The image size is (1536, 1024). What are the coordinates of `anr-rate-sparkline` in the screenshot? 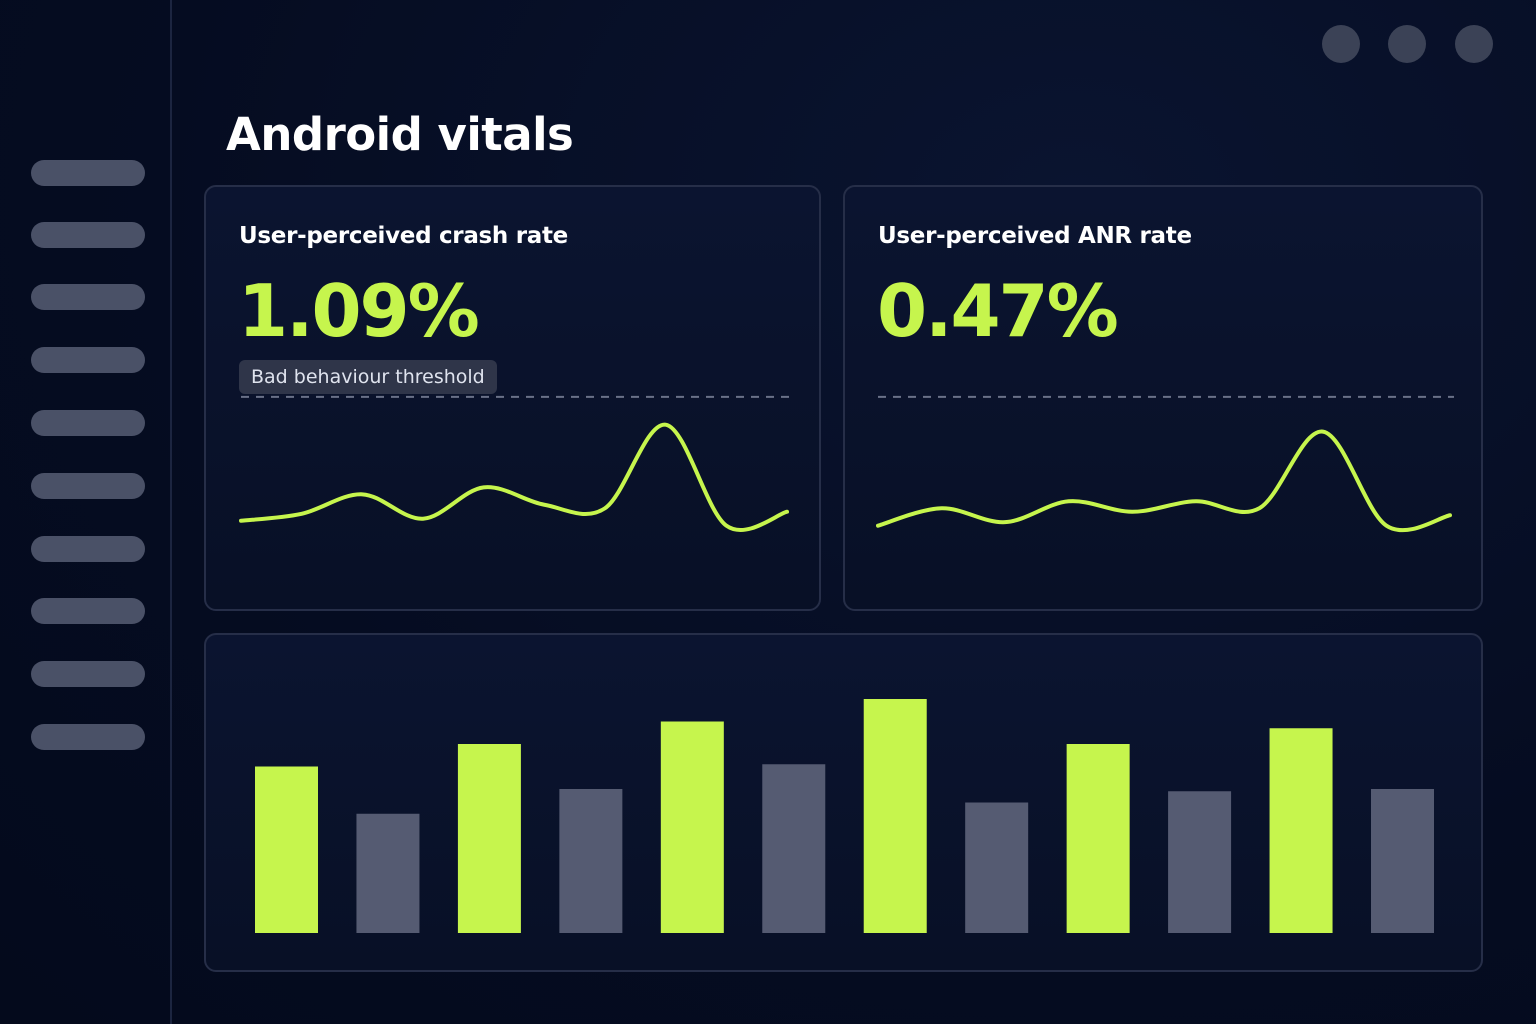 It's located at (1165, 464).